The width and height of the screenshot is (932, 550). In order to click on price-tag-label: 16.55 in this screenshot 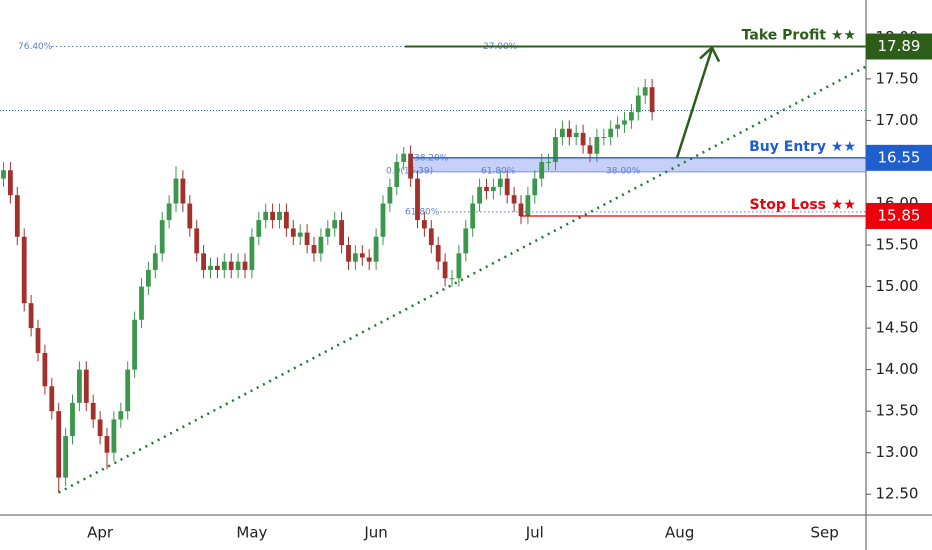, I will do `click(899, 157)`.